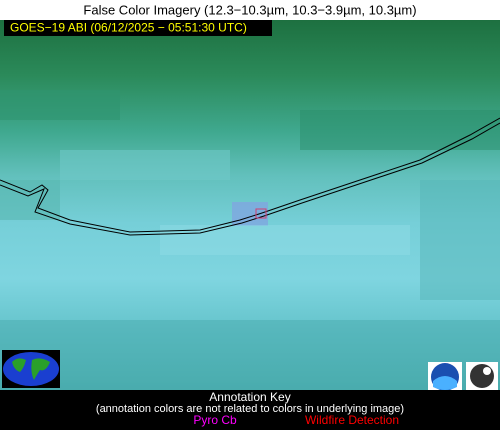  What do you see at coordinates (352, 420) in the screenshot?
I see `key-item: Wildfire Detection` at bounding box center [352, 420].